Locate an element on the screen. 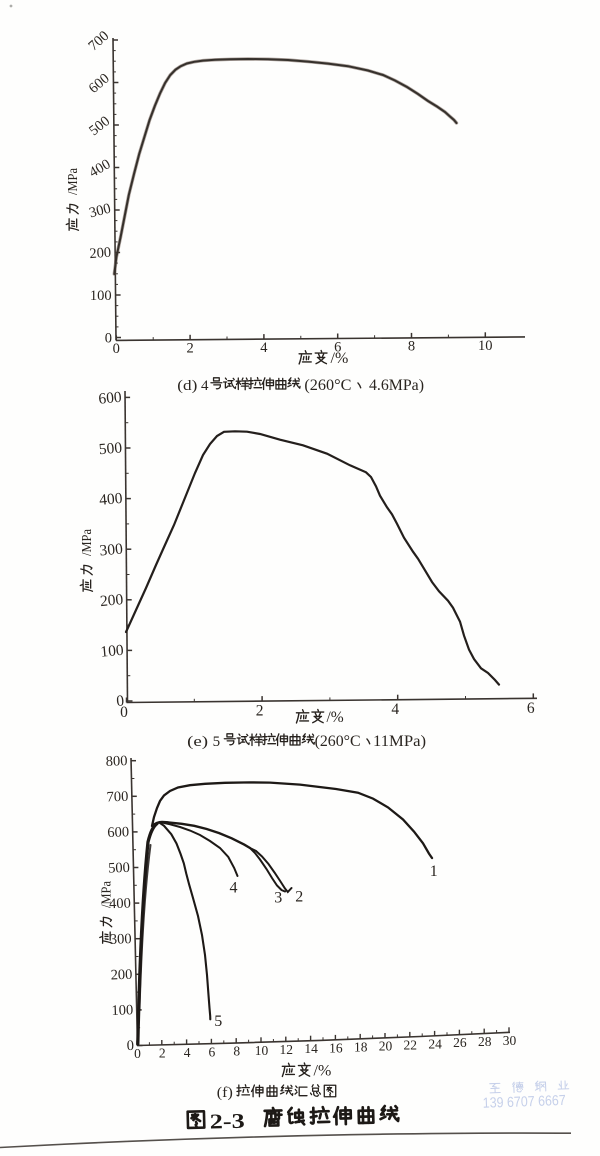 The height and width of the screenshot is (1156, 600). svg-text: (e) is located at coordinates (197, 742).